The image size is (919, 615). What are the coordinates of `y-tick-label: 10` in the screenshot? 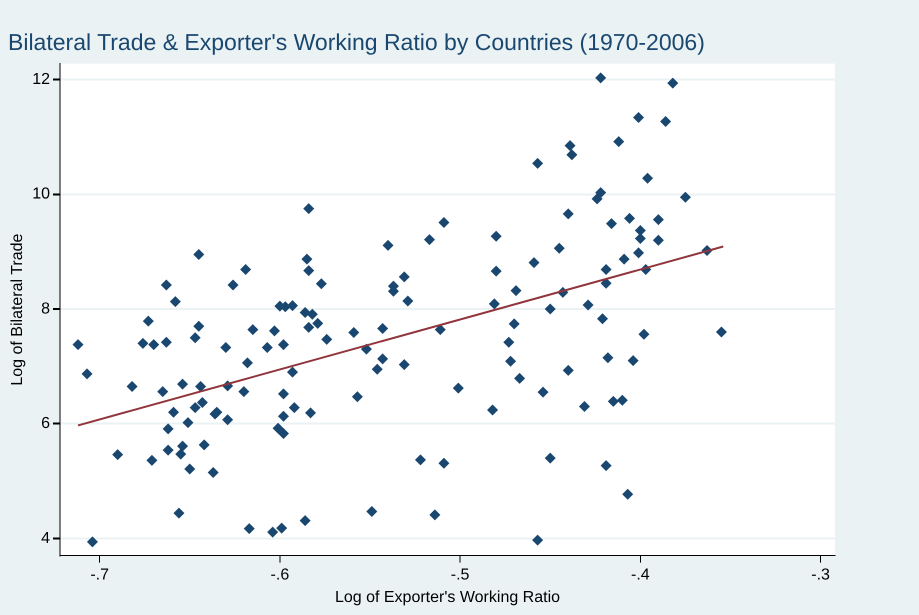 It's located at (41, 194).